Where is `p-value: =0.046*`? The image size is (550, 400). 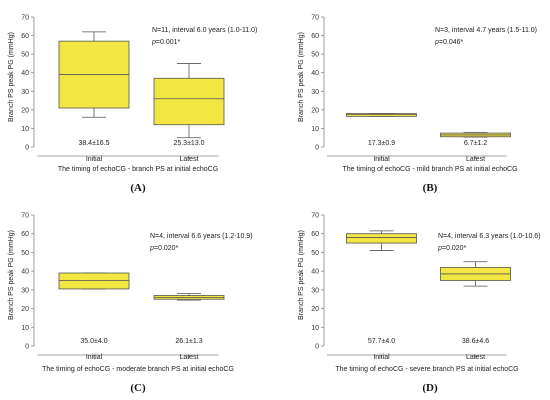
p-value: =0.046* is located at coordinates (451, 42).